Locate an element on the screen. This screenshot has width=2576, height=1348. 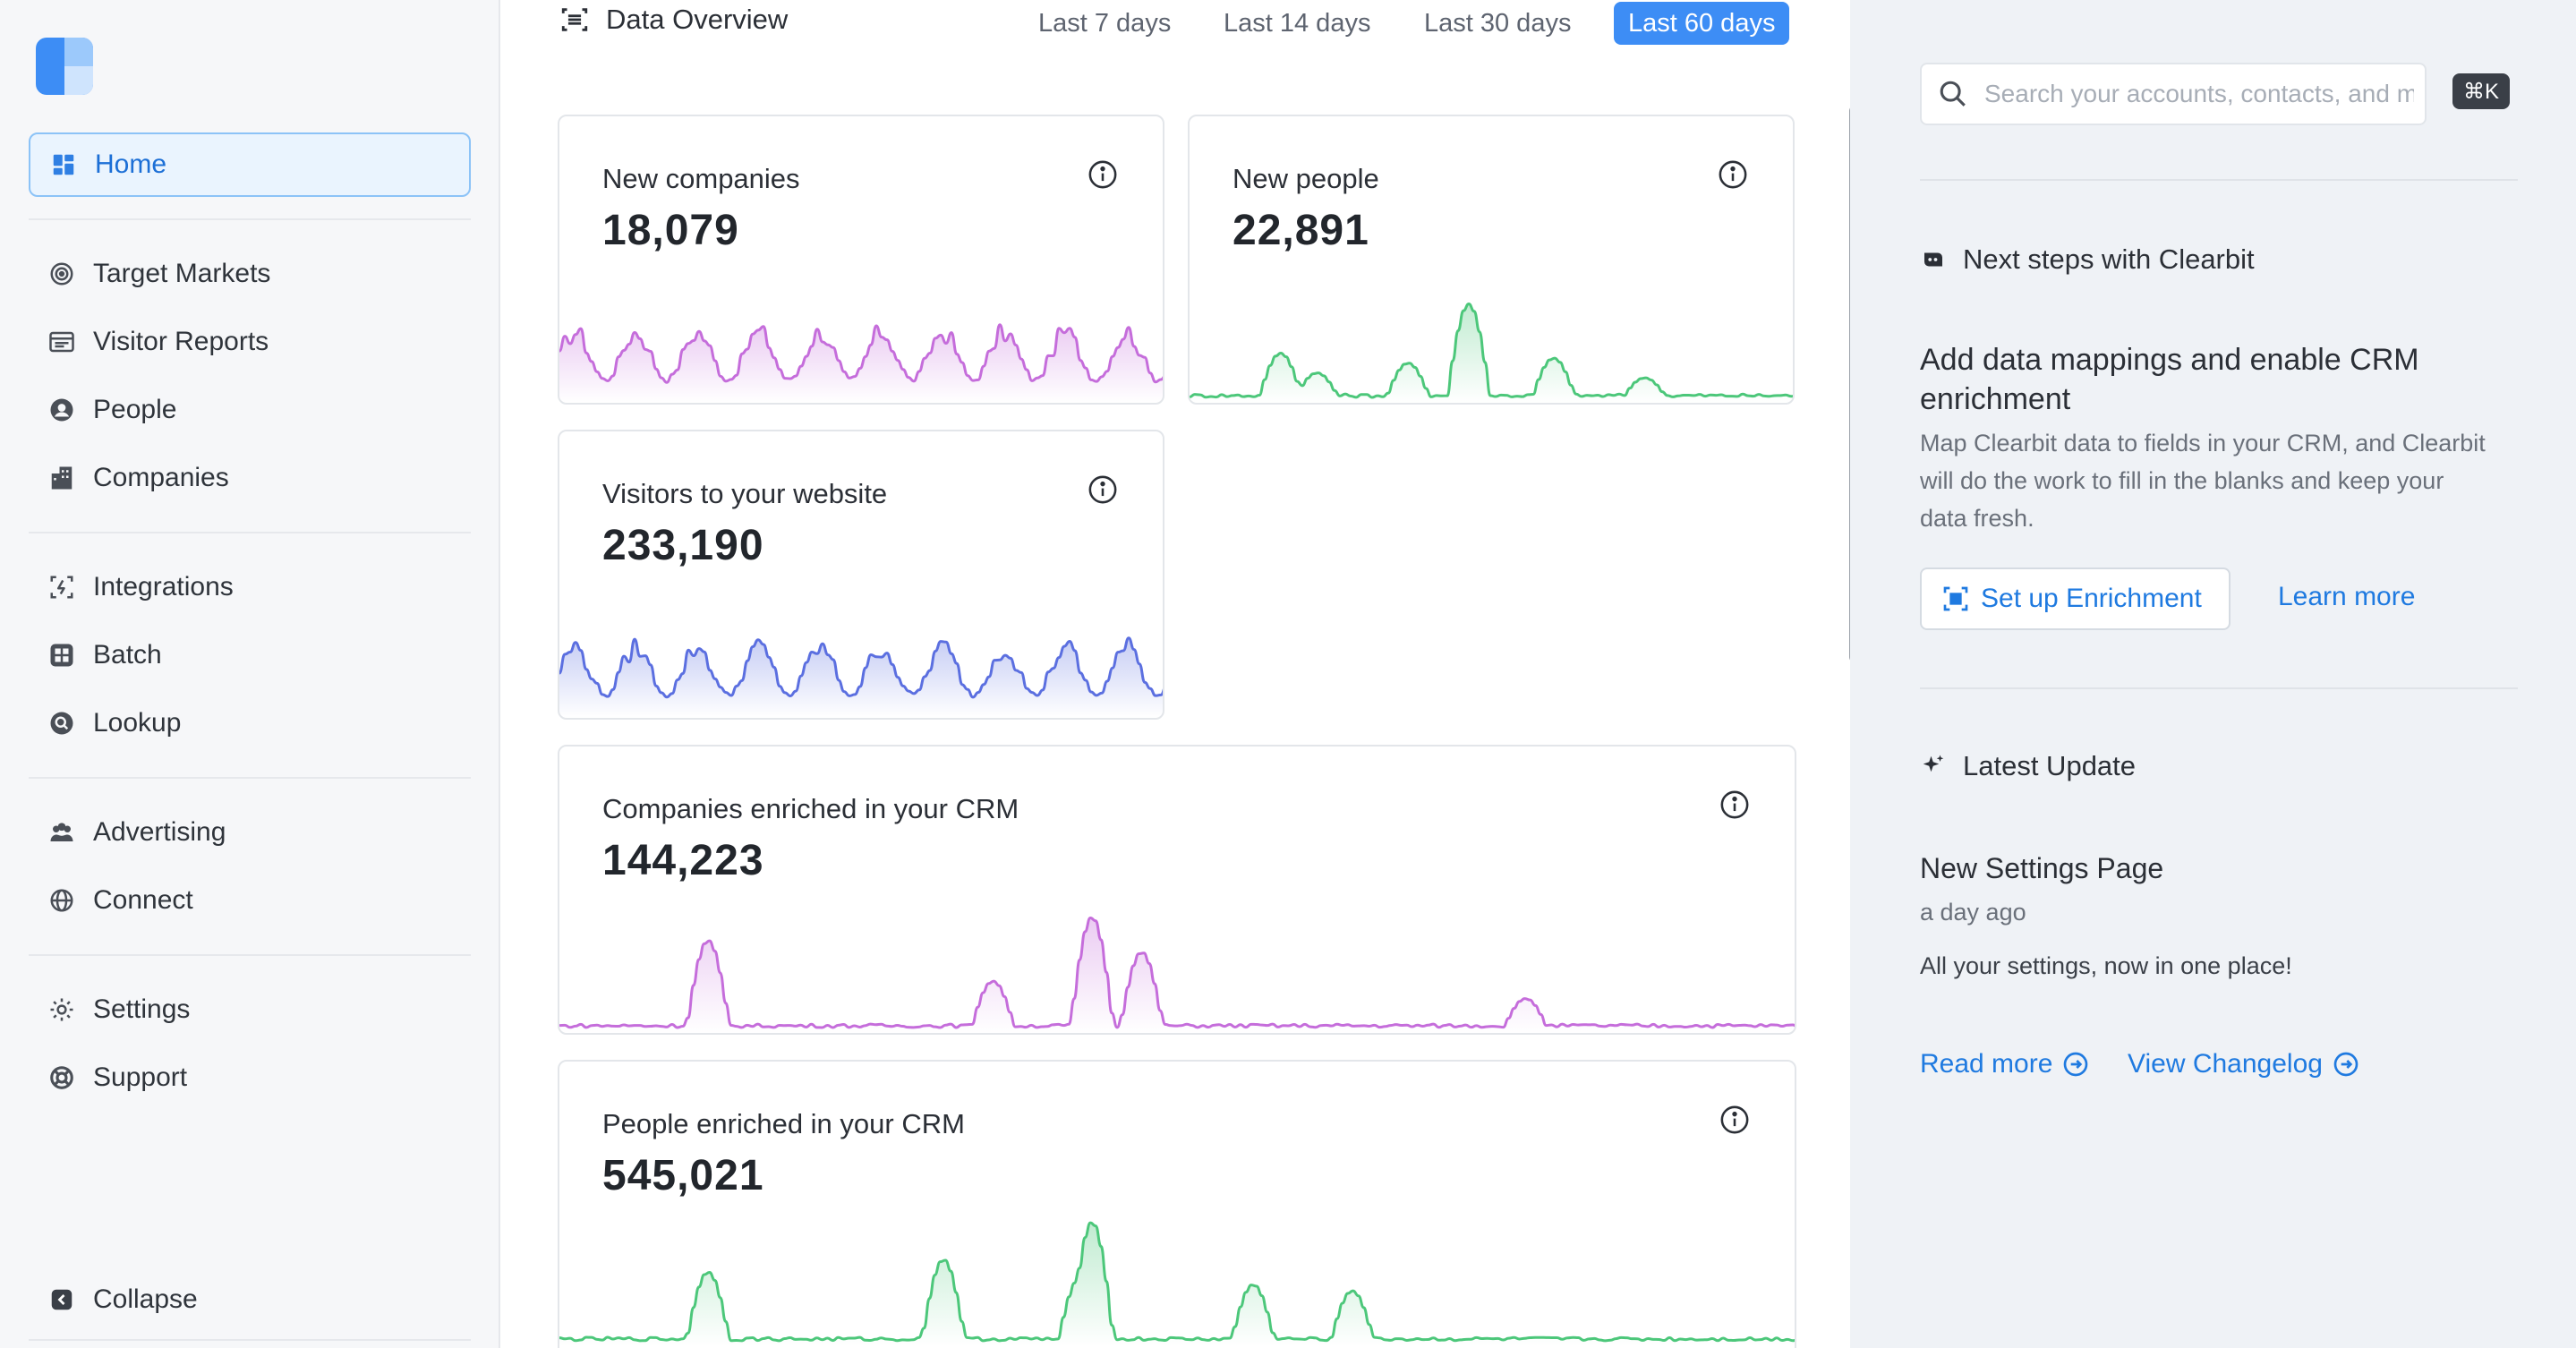
sparkline-new-people is located at coordinates (1491, 353).